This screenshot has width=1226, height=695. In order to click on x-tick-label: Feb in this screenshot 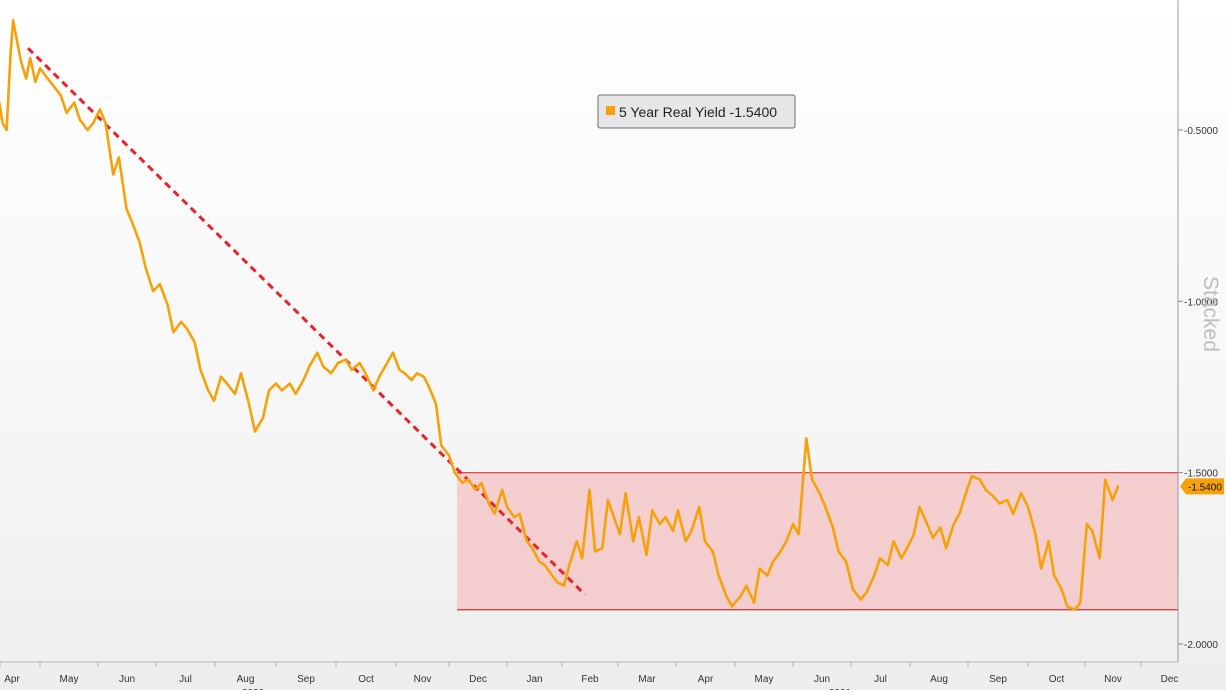, I will do `click(590, 679)`.